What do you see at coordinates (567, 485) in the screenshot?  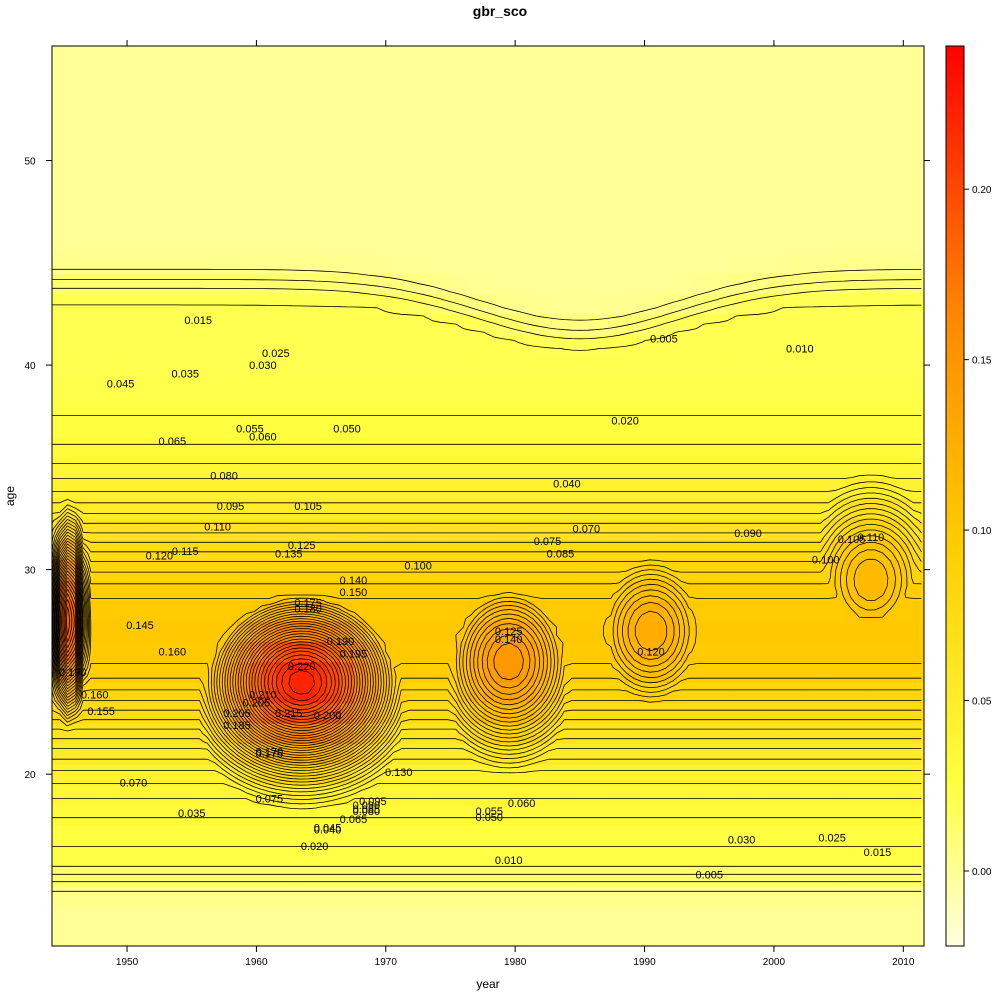 I see `contour-label: 0.040` at bounding box center [567, 485].